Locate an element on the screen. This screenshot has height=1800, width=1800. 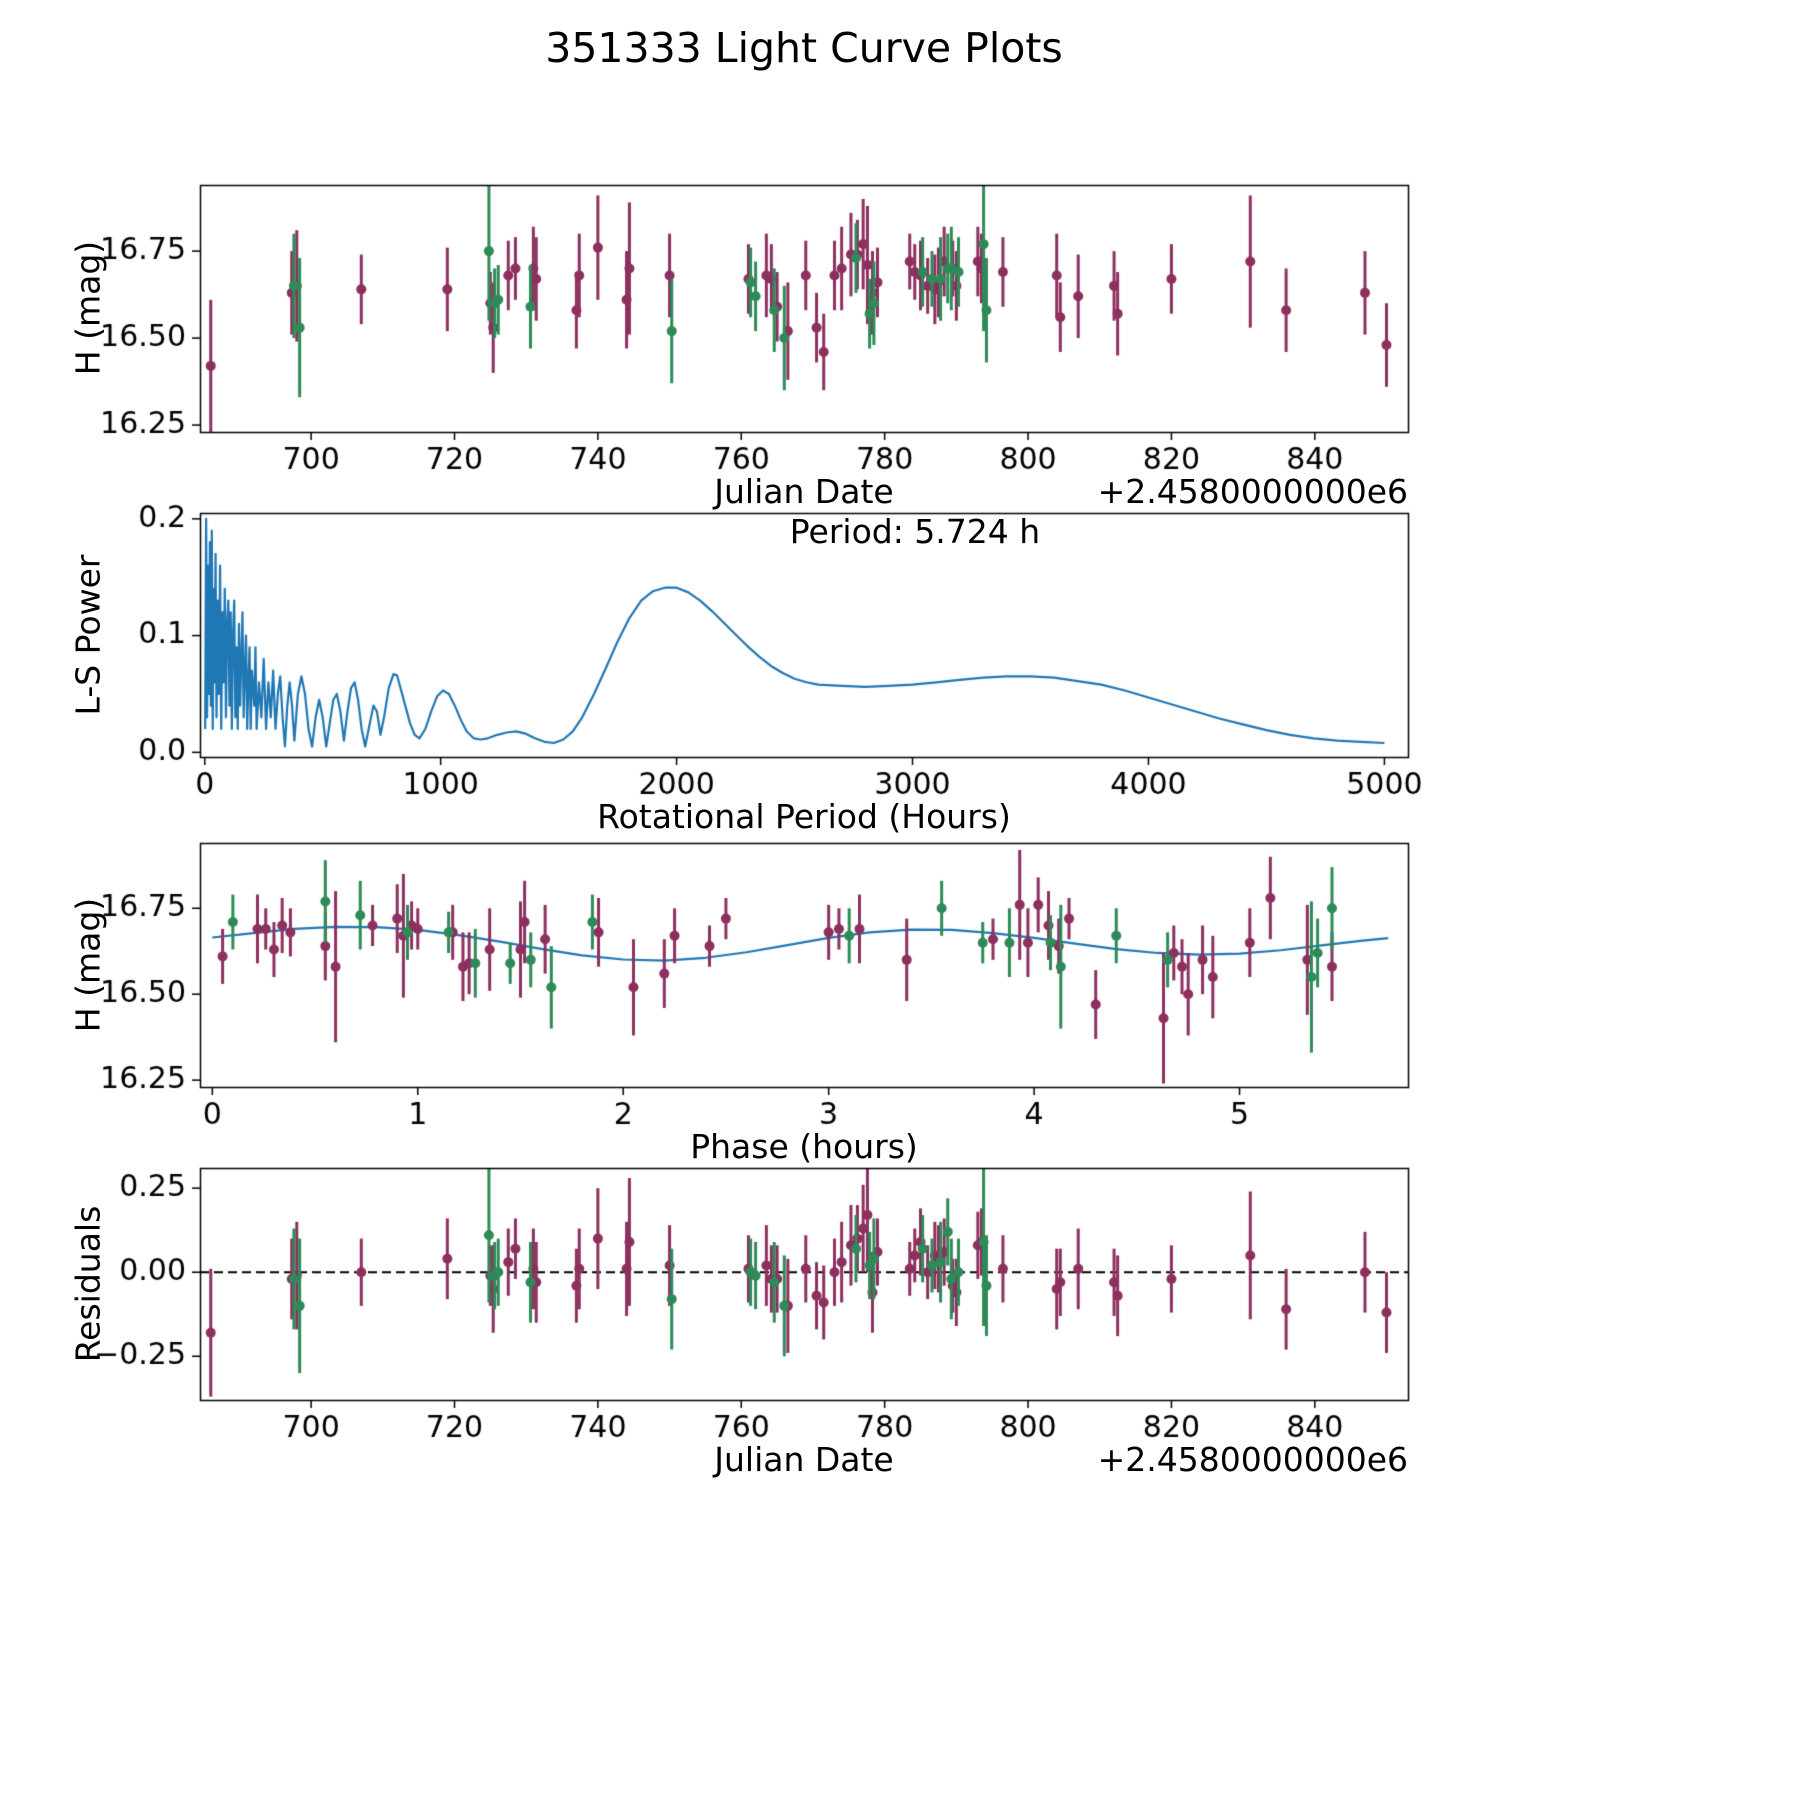
axis-offset-label-bottom: +2.4580000000e6 is located at coordinates (1252, 1459).